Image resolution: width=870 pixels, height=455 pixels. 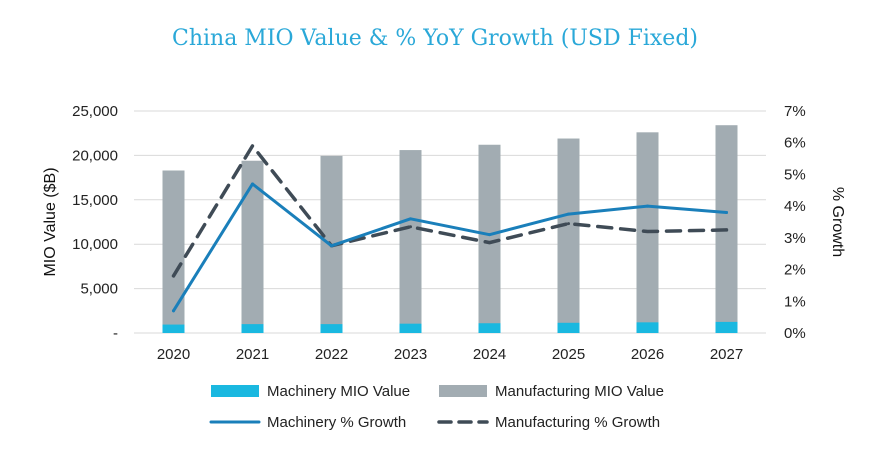 What do you see at coordinates (568, 354) in the screenshot?
I see `x-tick-label: 2025` at bounding box center [568, 354].